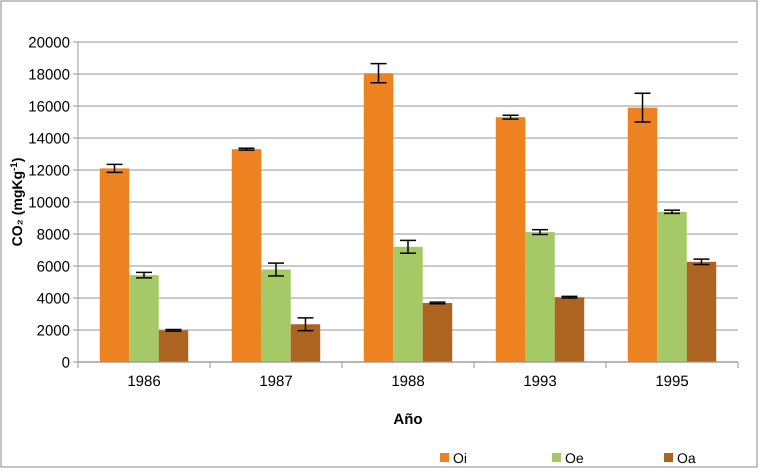 The height and width of the screenshot is (474, 764). Describe the element at coordinates (53, 235) in the screenshot. I see `y-tick-label: 8000` at that location.